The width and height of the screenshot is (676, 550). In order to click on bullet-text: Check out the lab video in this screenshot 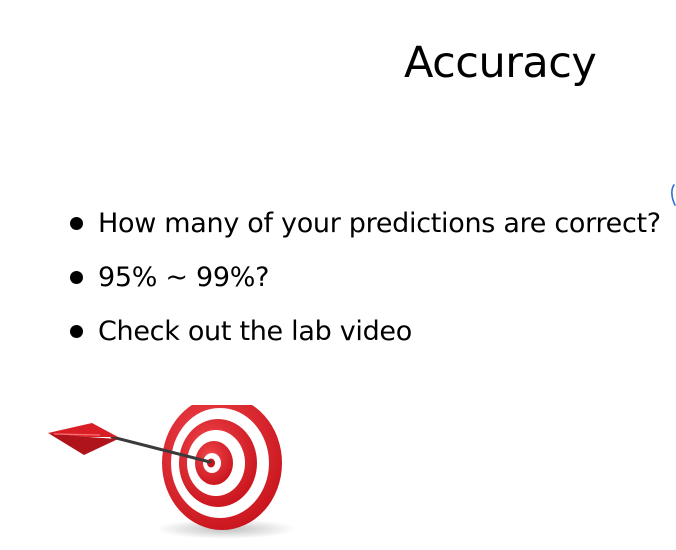, I will do `click(255, 331)`.